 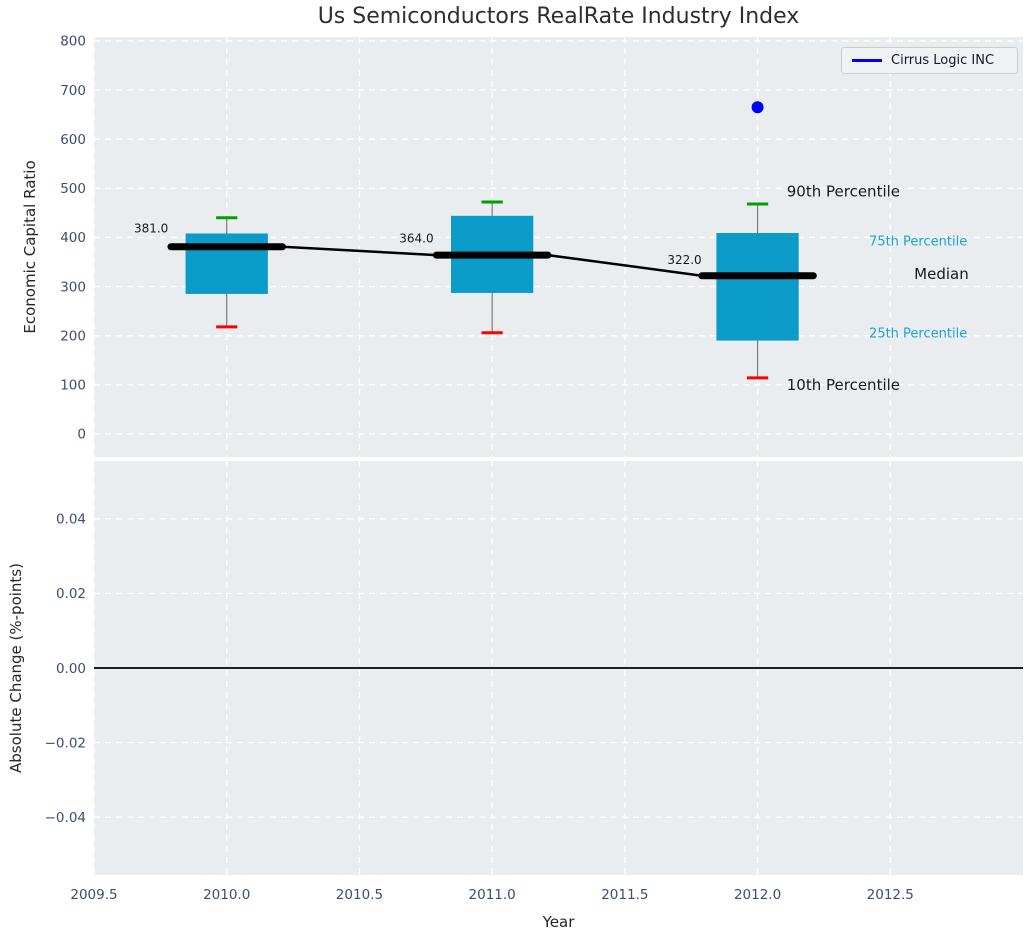 What do you see at coordinates (71, 520) in the screenshot?
I see `bottom-y-tick-label: 0.04` at bounding box center [71, 520].